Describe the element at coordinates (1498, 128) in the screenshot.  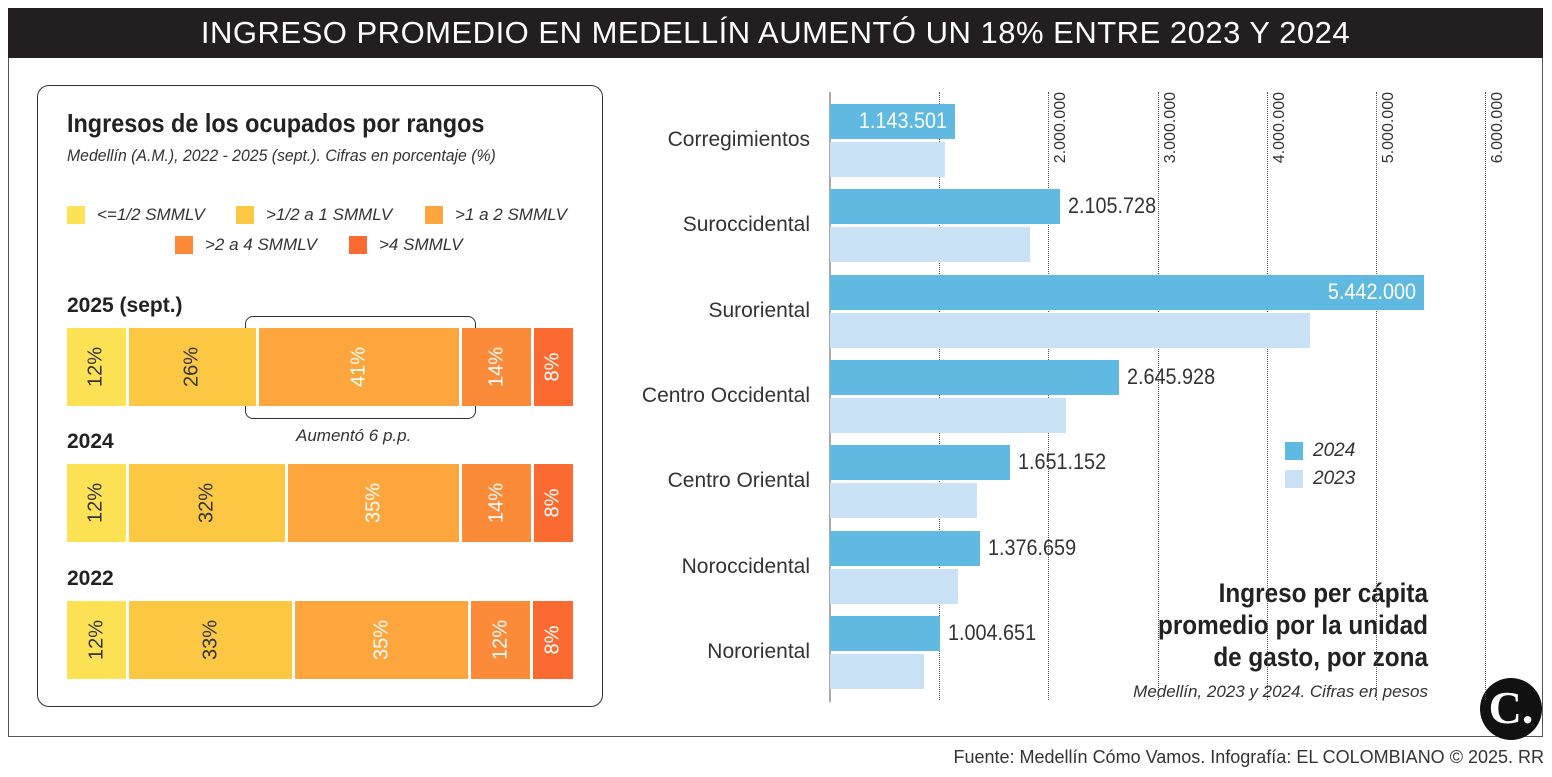
I see `x-tick-label: 6.000.000` at that location.